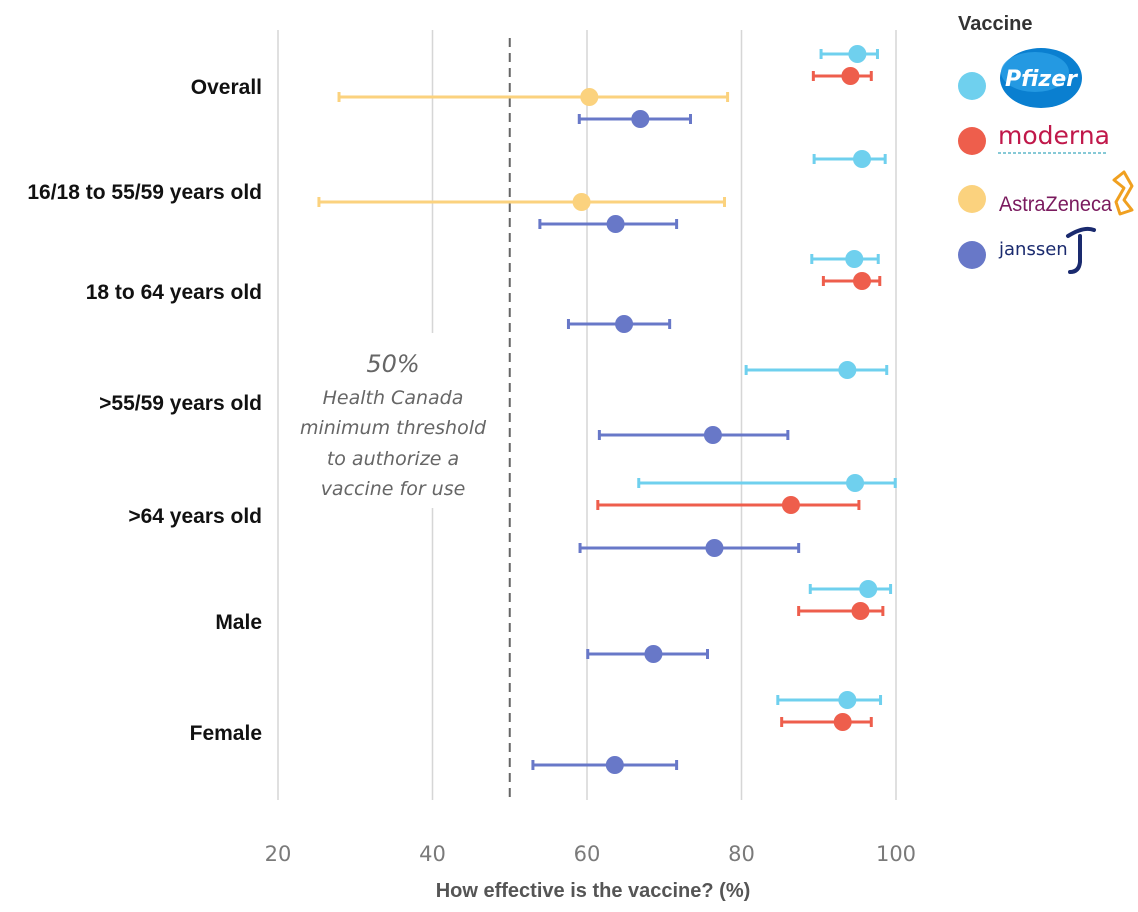 The image size is (1138, 912). I want to click on legend-swatch-janssen, so click(972, 255).